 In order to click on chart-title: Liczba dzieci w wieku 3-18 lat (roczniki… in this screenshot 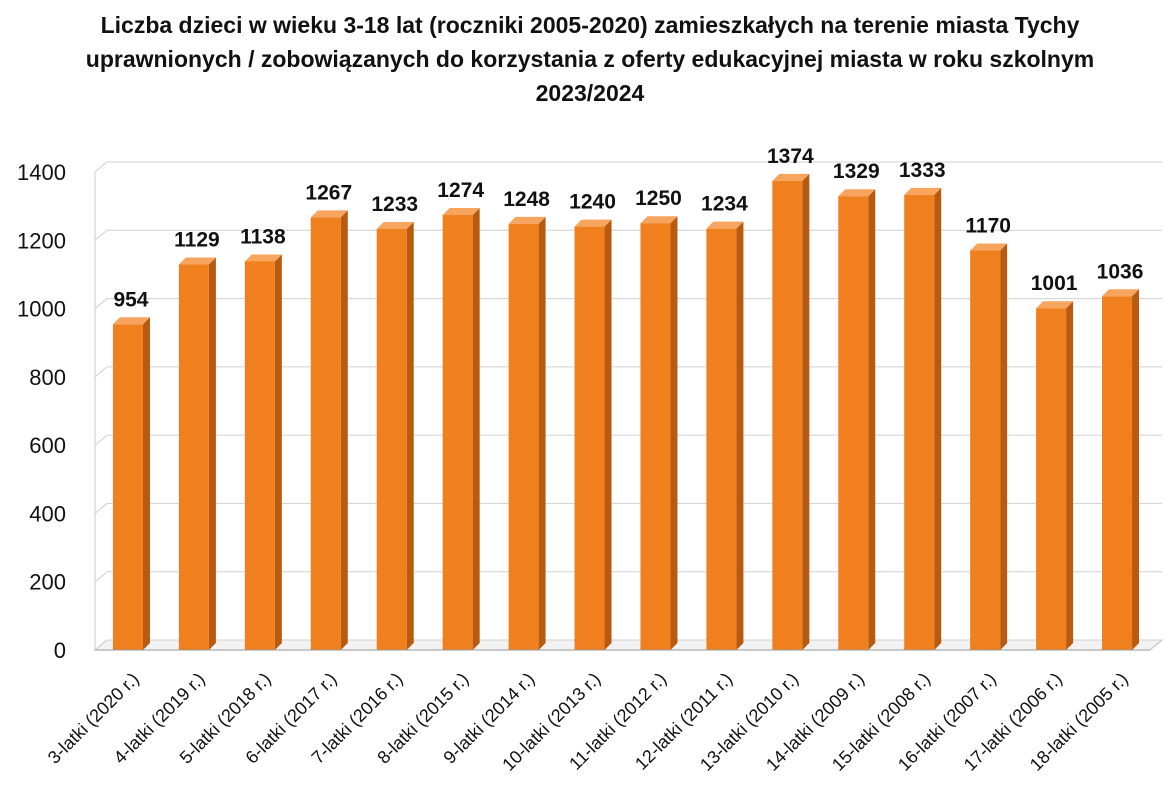, I will do `click(590, 59)`.